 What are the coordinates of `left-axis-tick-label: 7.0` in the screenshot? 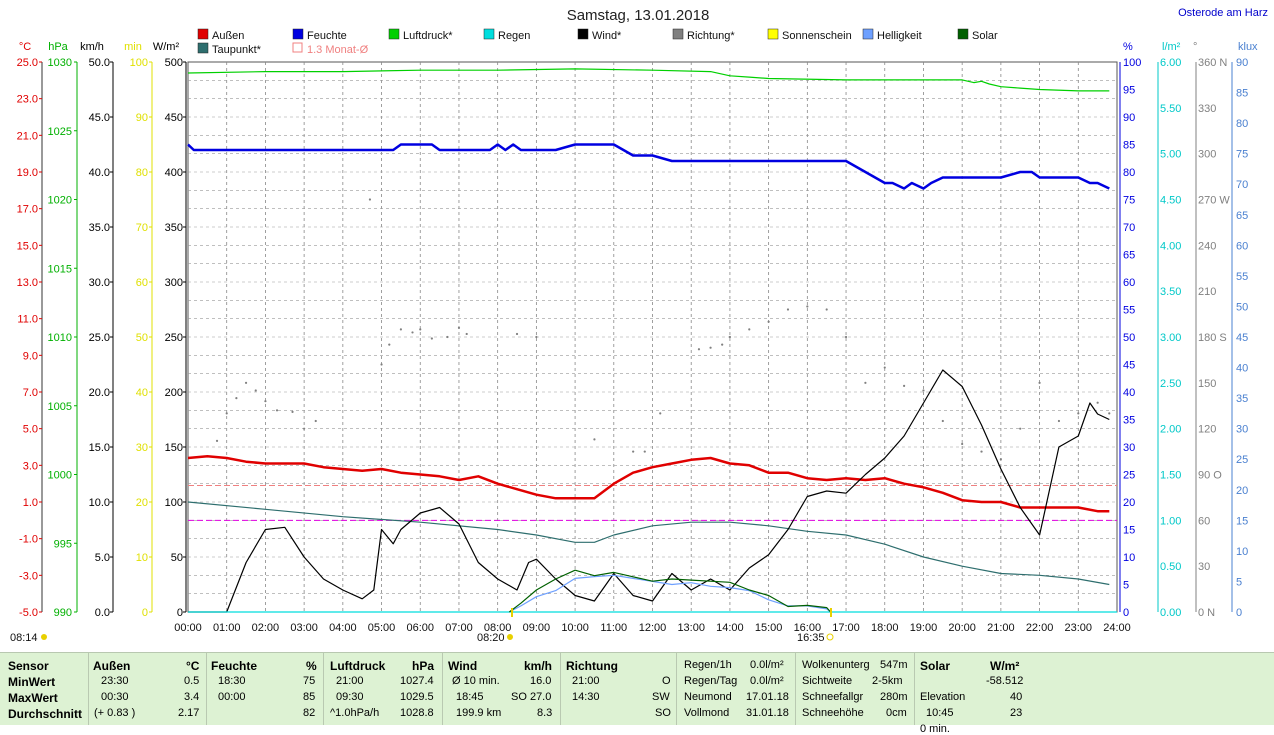 It's located at (30, 393).